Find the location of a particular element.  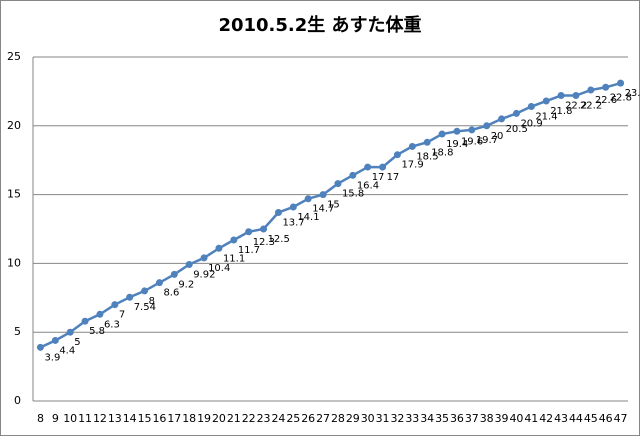

x-tick-label: 15 is located at coordinates (145, 418).